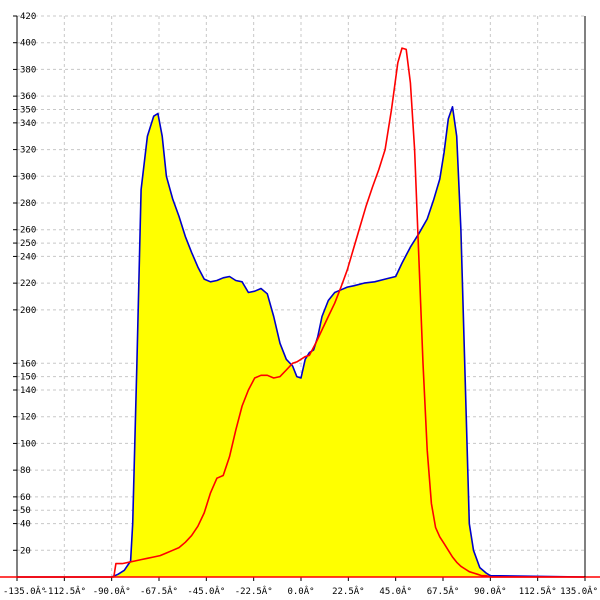 Image resolution: width=600 pixels, height=600 pixels. What do you see at coordinates (28, 204) in the screenshot?
I see `y-tick-label: 280` at bounding box center [28, 204].